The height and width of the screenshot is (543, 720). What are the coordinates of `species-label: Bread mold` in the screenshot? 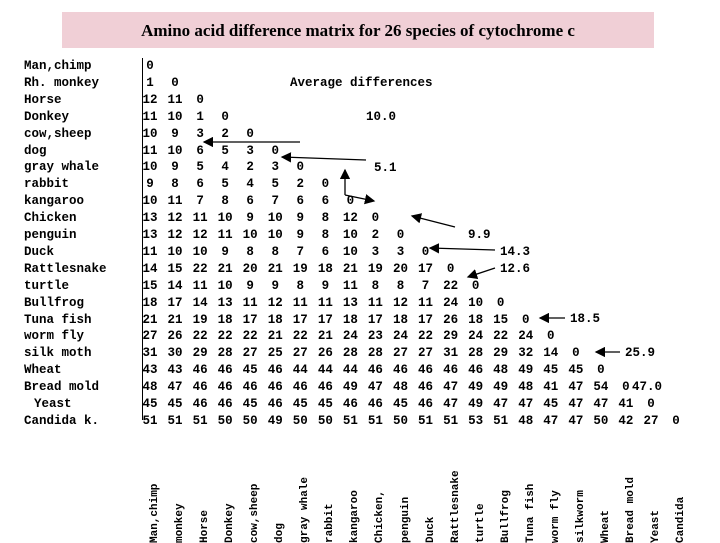 It's located at (62, 387).